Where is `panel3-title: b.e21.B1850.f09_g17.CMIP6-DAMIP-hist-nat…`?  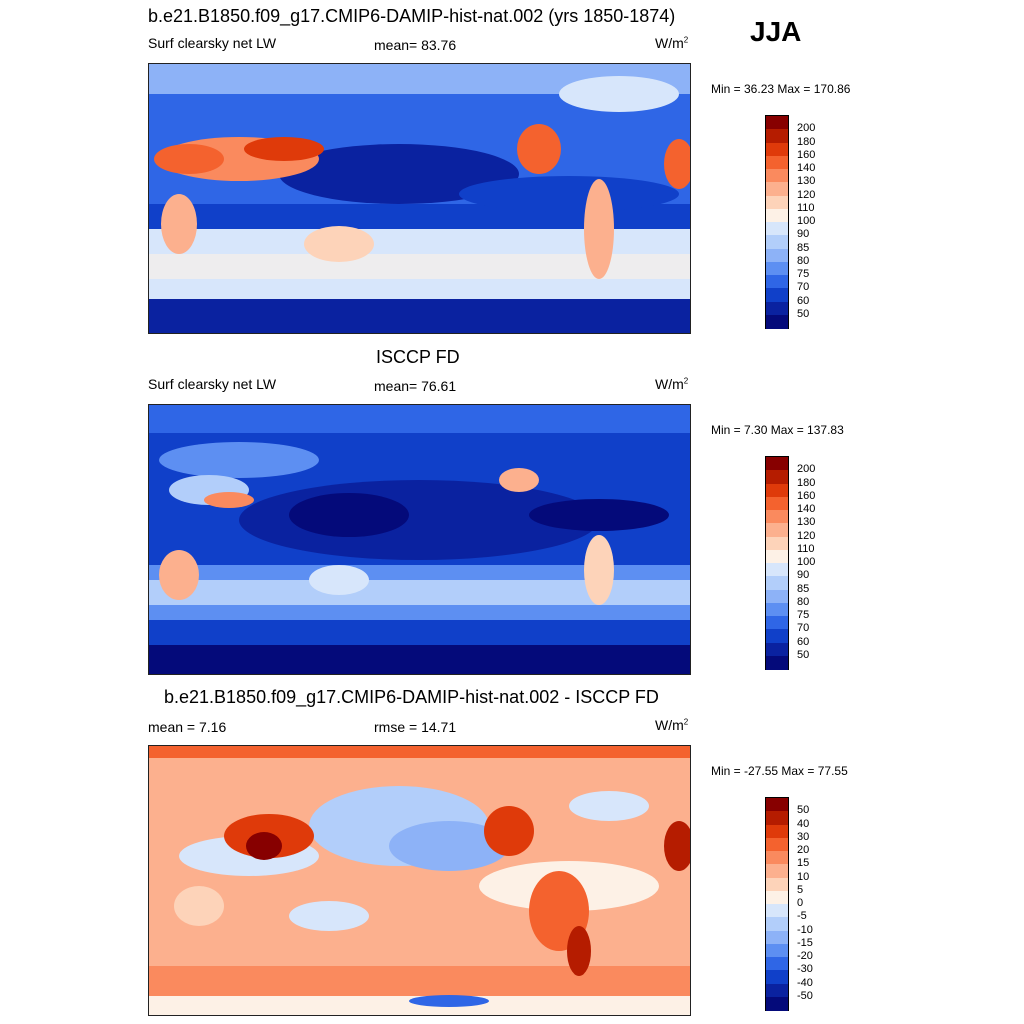
panel3-title: b.e21.B1850.f09_g17.CMIP6-DAMIP-hist-nat… is located at coordinates (411, 697).